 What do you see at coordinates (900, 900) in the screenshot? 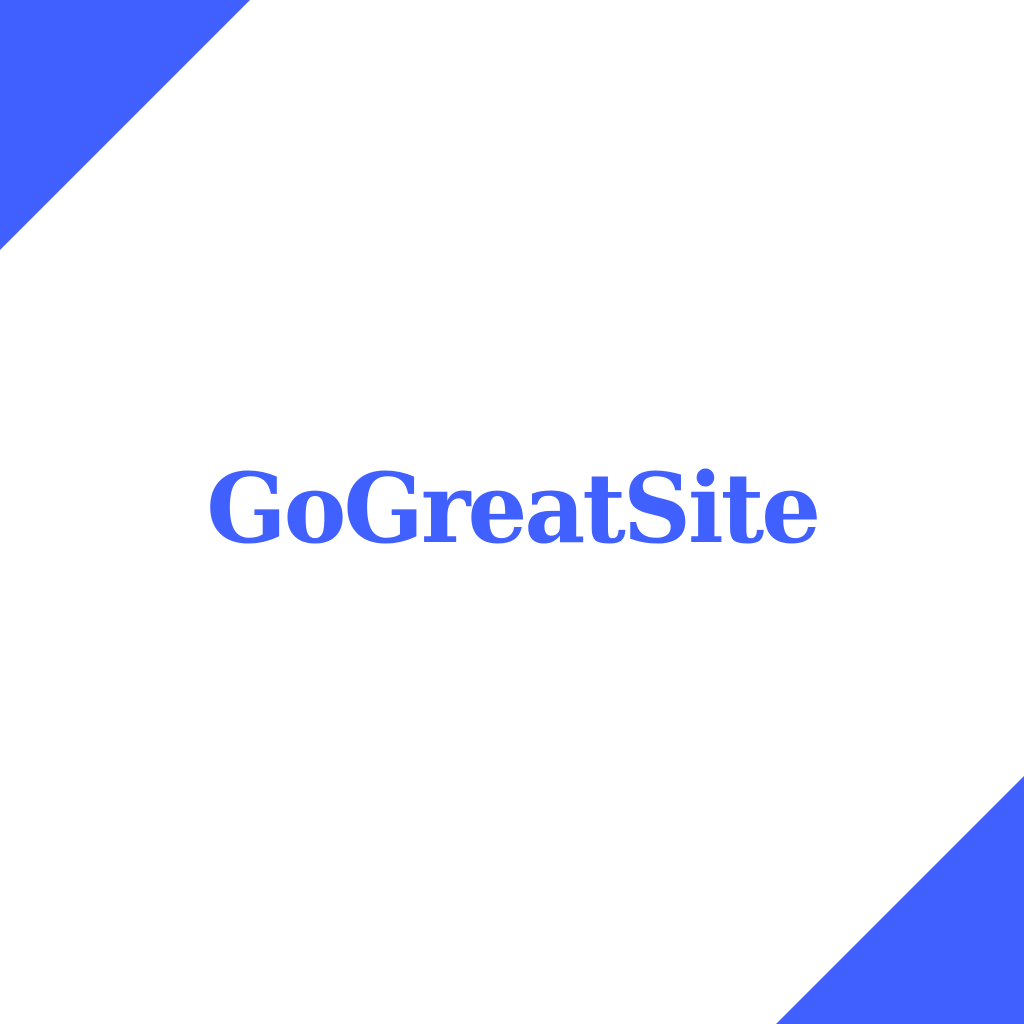
I see `bottom-right-triangle` at bounding box center [900, 900].